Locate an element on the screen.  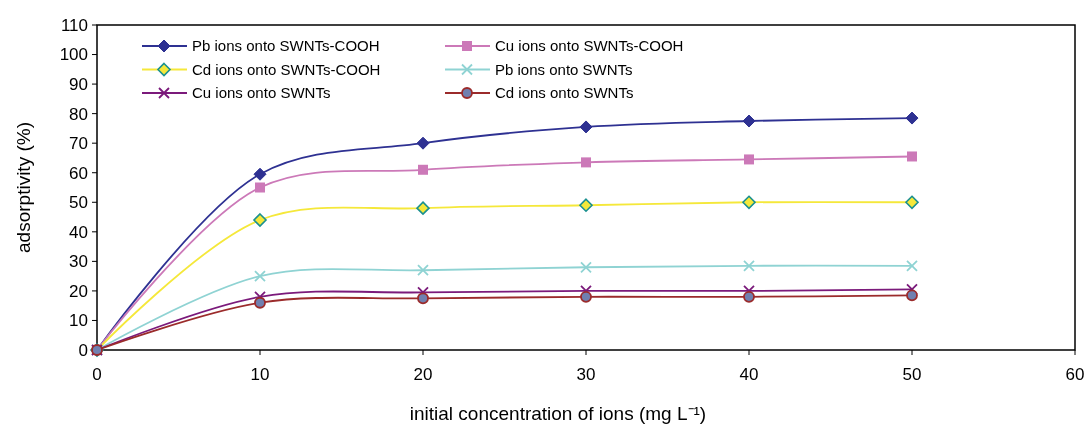
x-tick-label: 50 is located at coordinates (912, 374).